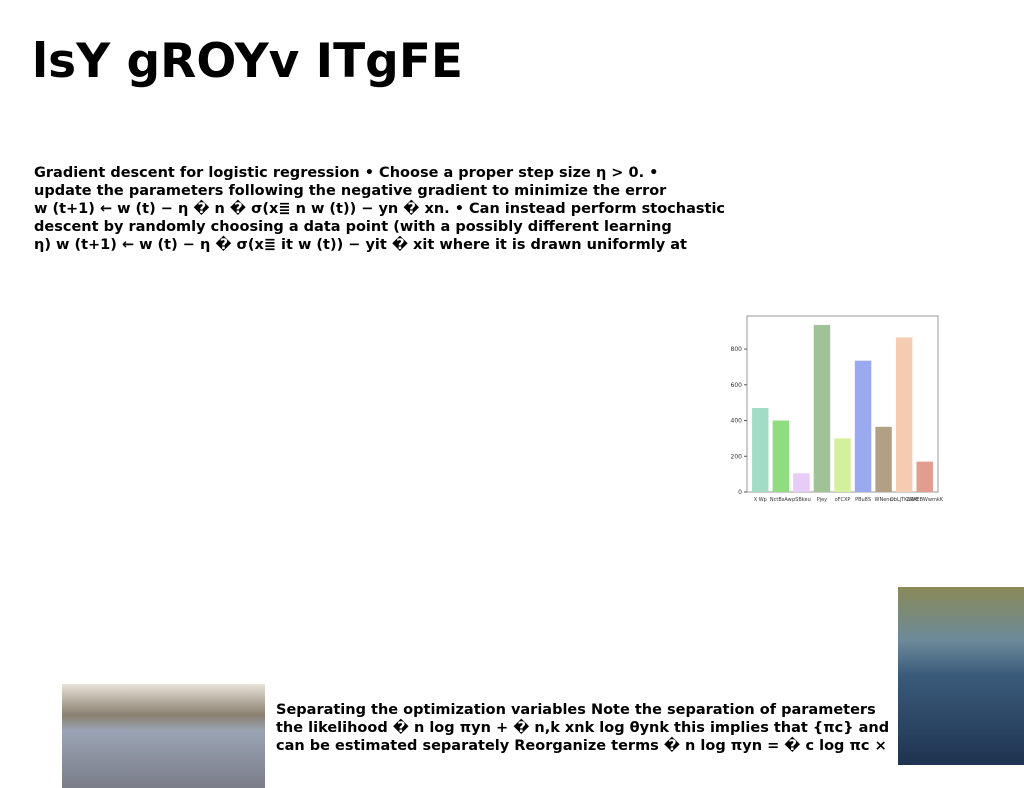 The image size is (1024, 788). Describe the element at coordinates (801, 500) in the screenshot. I see `x-tick-label: pSBkeu` at that location.